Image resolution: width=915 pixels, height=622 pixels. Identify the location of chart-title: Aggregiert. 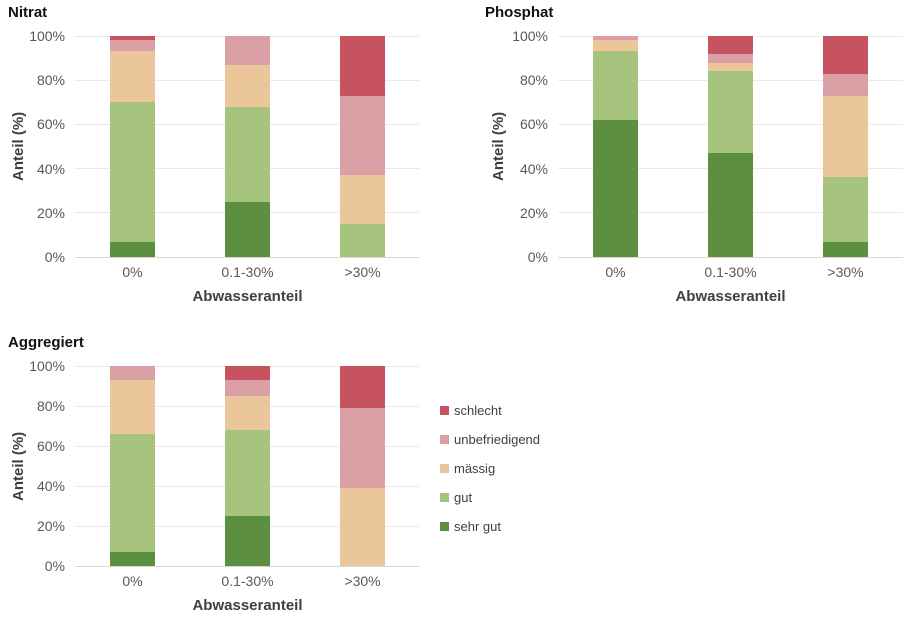
(46, 342).